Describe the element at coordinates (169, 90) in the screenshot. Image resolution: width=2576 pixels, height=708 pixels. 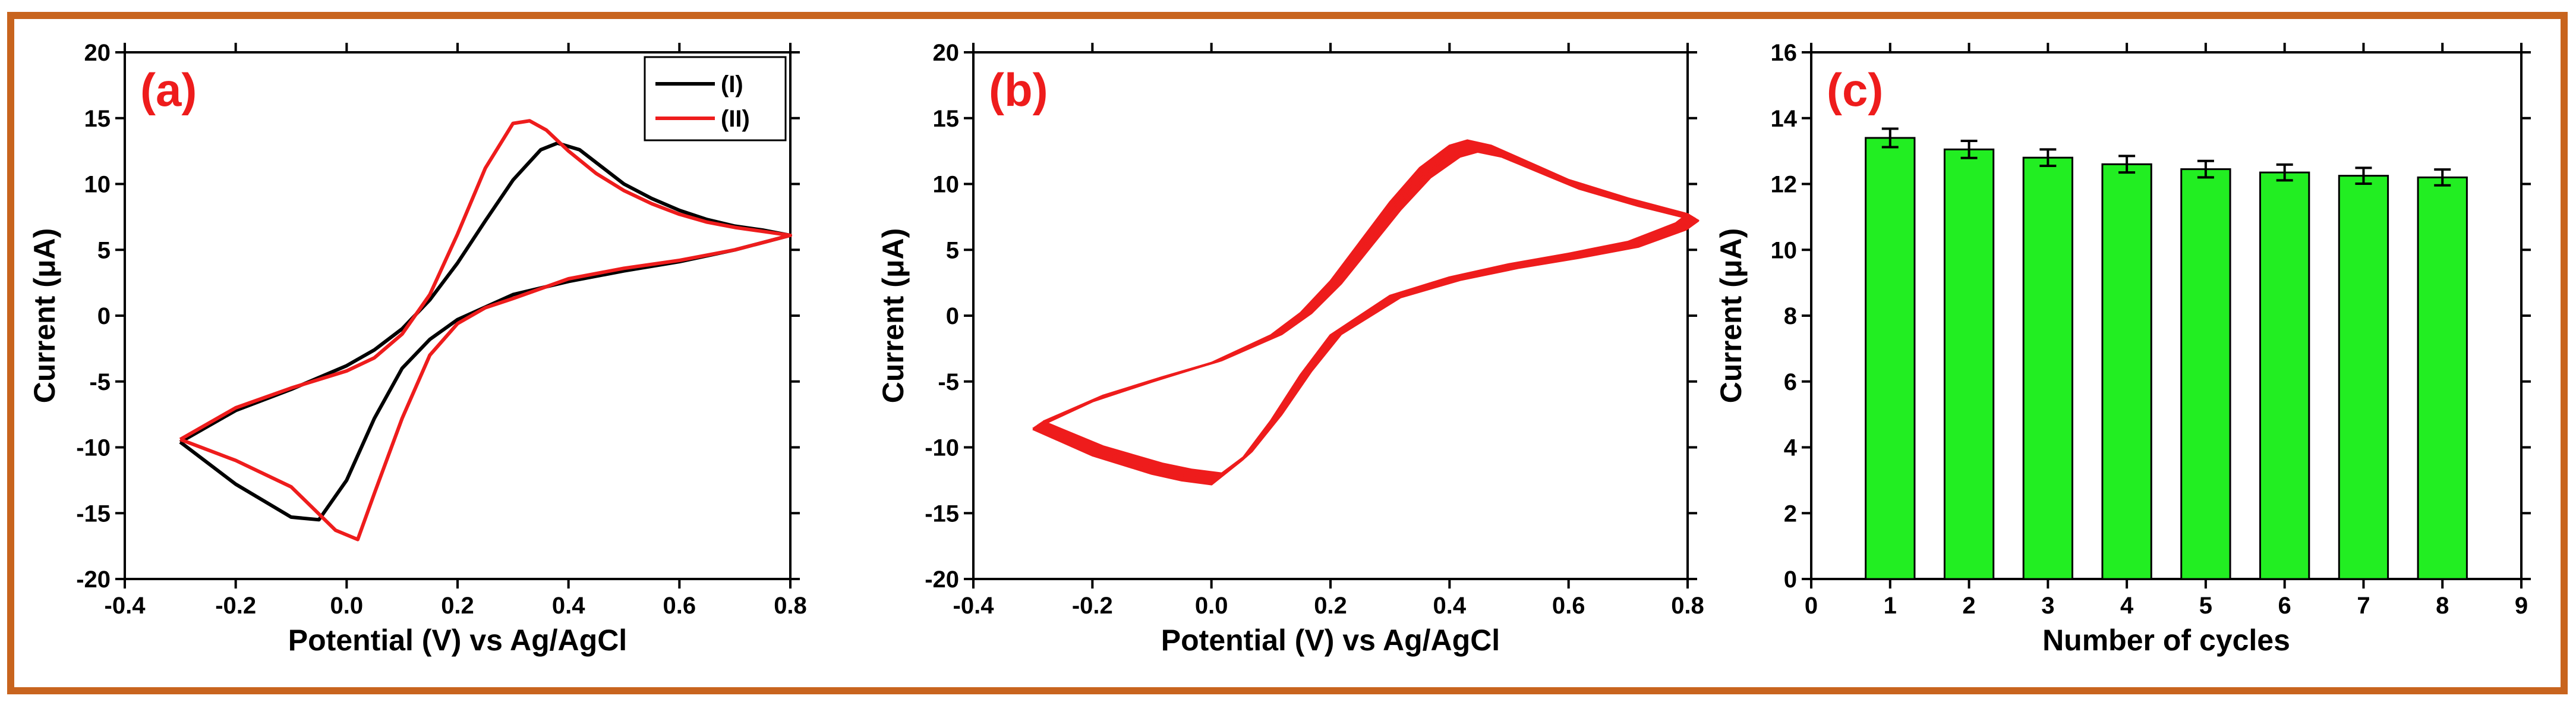
I see `panel-label-a: (a)` at that location.